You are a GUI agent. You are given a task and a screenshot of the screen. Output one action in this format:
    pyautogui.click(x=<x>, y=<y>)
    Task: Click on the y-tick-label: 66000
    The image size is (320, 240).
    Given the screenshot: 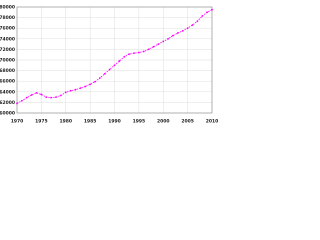 What is the action you would take?
    pyautogui.click(x=7, y=82)
    